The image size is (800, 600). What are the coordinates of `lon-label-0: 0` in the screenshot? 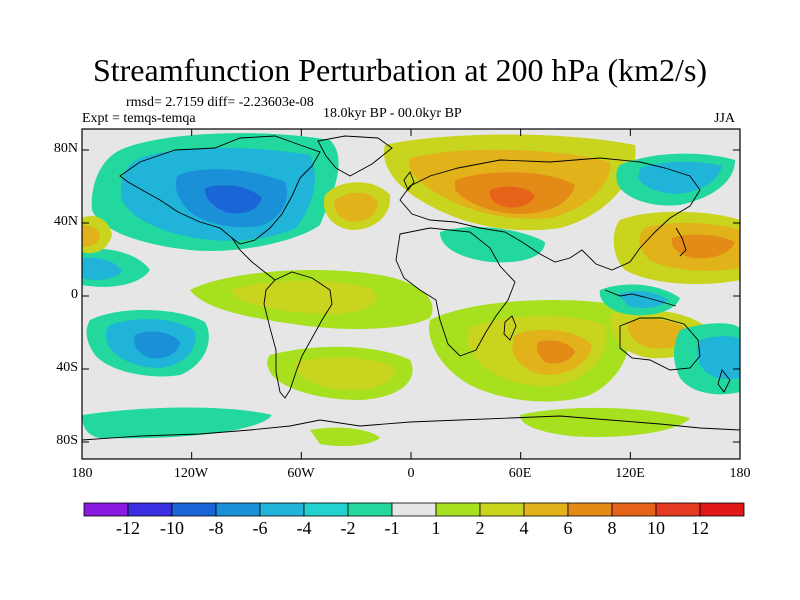 It's located at (411, 473).